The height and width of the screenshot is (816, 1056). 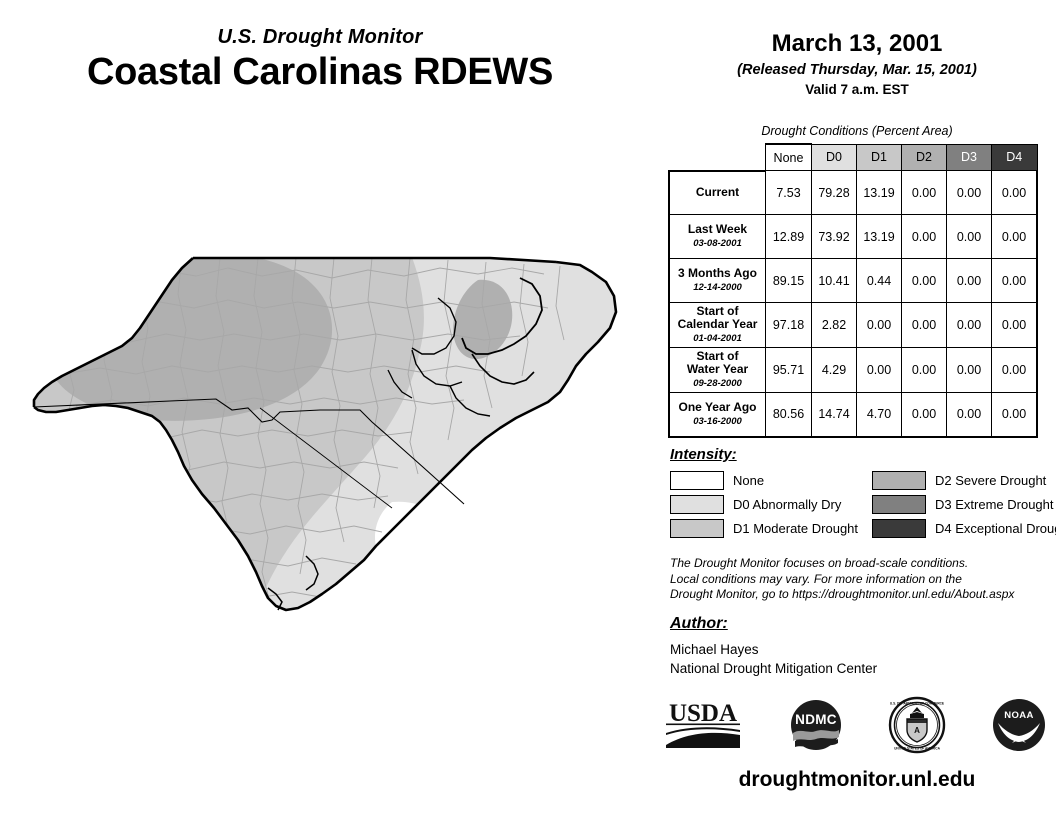 What do you see at coordinates (788, 415) in the screenshot?
I see `table-cell-none: 80.56` at bounding box center [788, 415].